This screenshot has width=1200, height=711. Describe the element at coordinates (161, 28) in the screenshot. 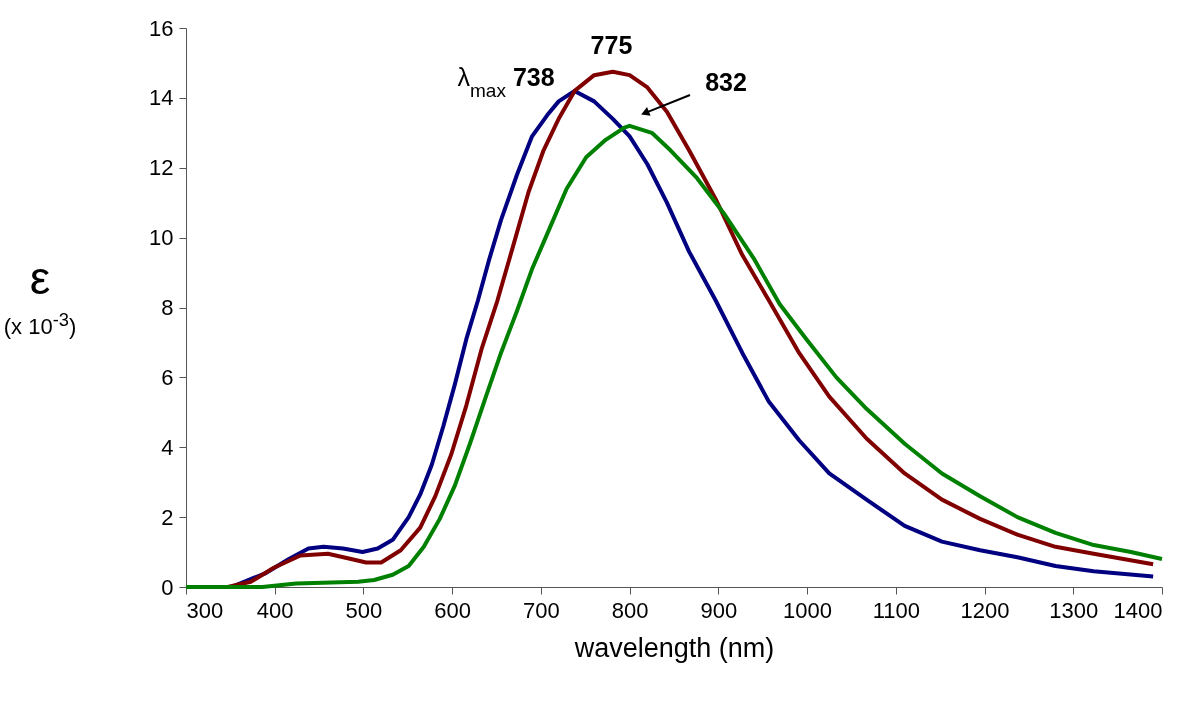

I see `y-tick-label: 16` at that location.